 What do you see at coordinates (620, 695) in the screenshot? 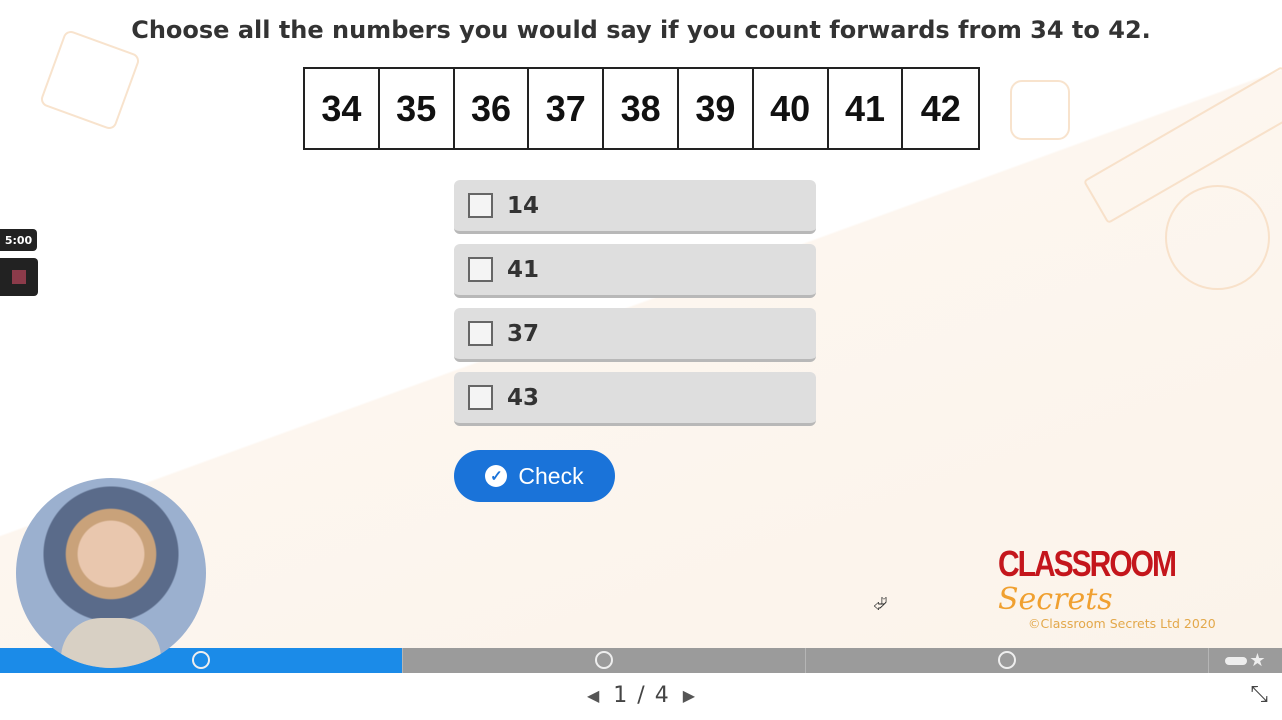
I see `current-page: 1` at bounding box center [620, 695].